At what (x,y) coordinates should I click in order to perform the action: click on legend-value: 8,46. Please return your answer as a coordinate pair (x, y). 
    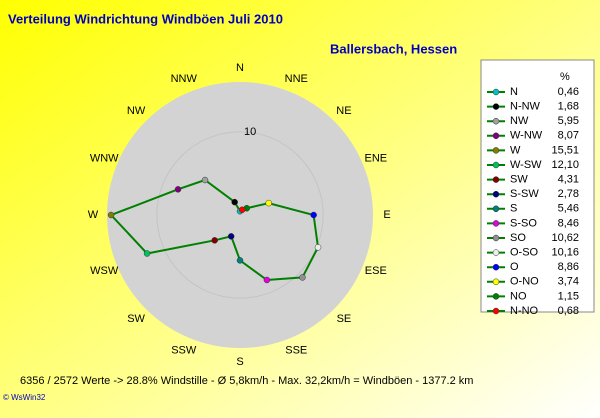
    Looking at the image, I should click on (568, 223).